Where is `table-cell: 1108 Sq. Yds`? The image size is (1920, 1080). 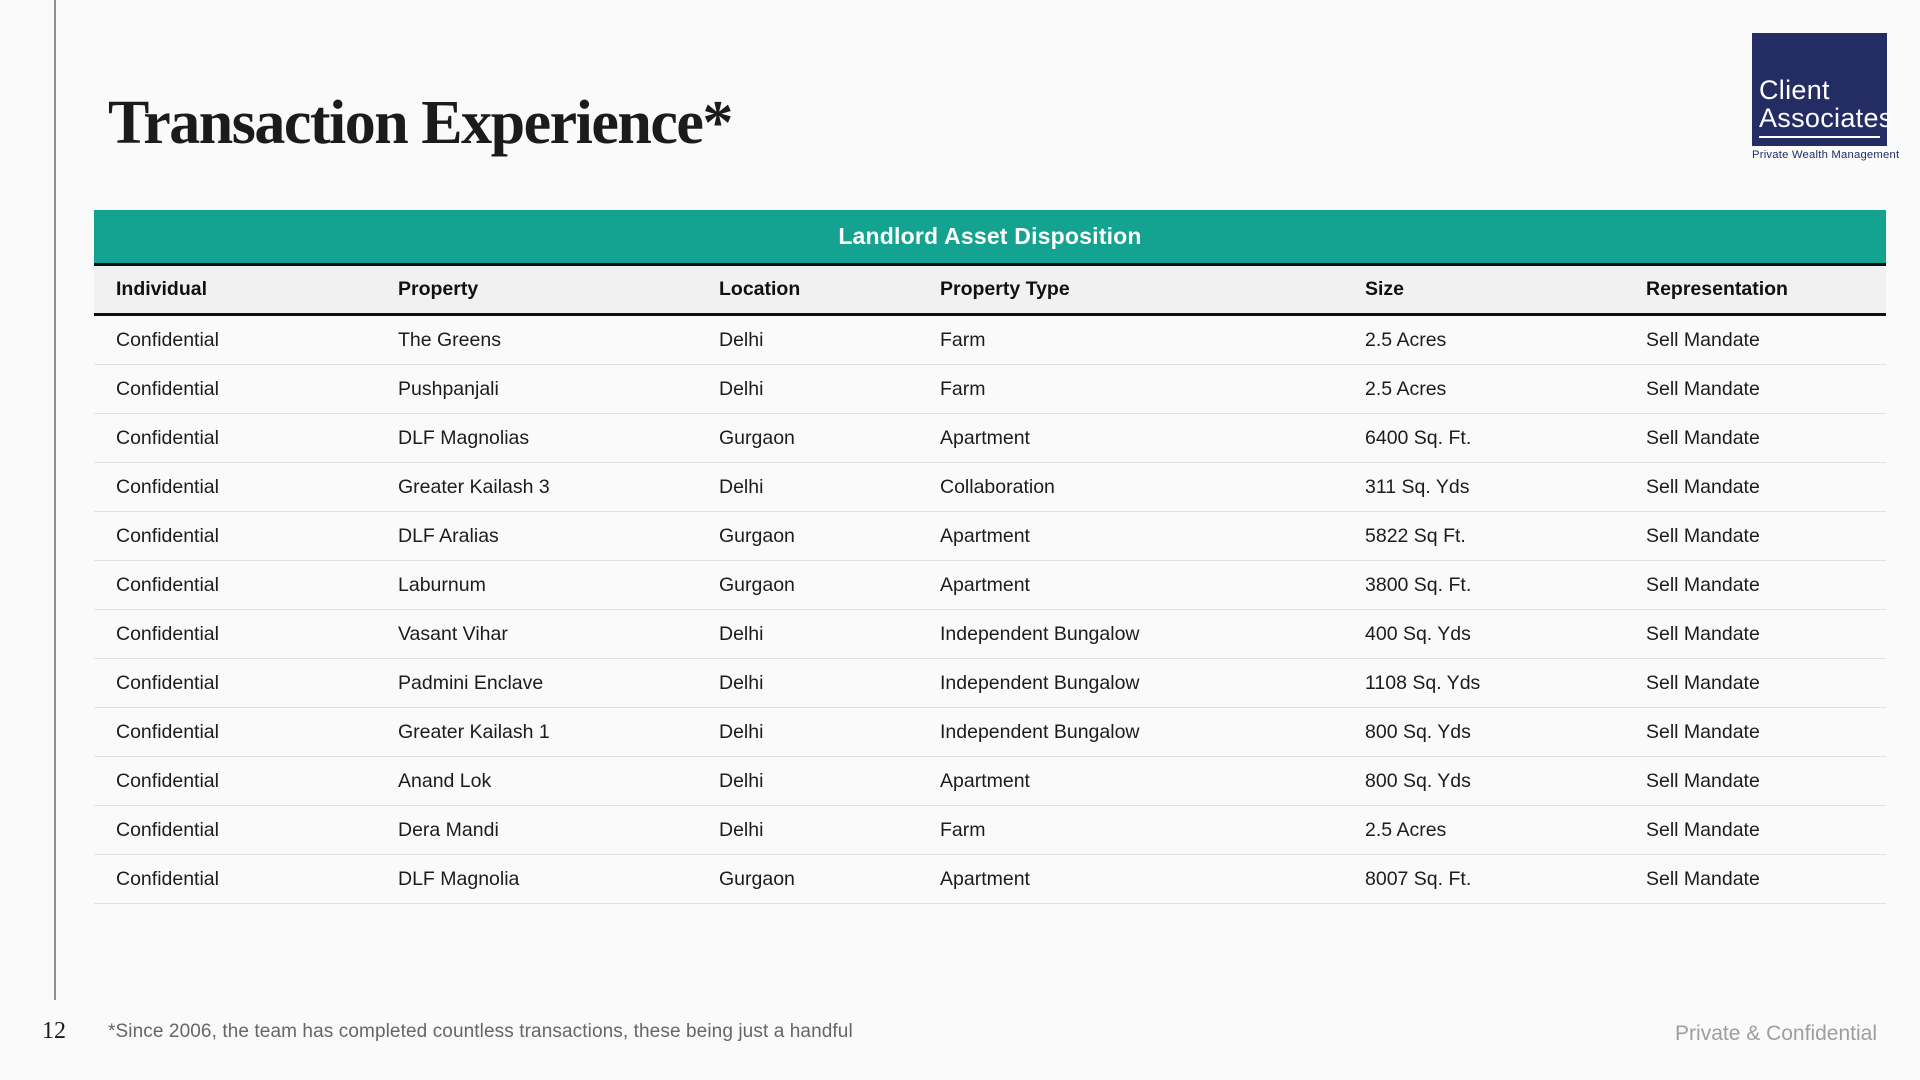
table-cell: 1108 Sq. Yds is located at coordinates (1423, 682).